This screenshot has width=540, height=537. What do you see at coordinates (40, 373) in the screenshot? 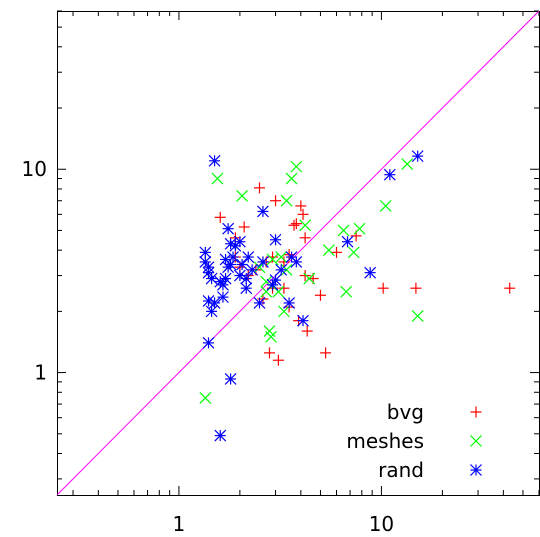
I see `y-tick-label: 1` at bounding box center [40, 373].